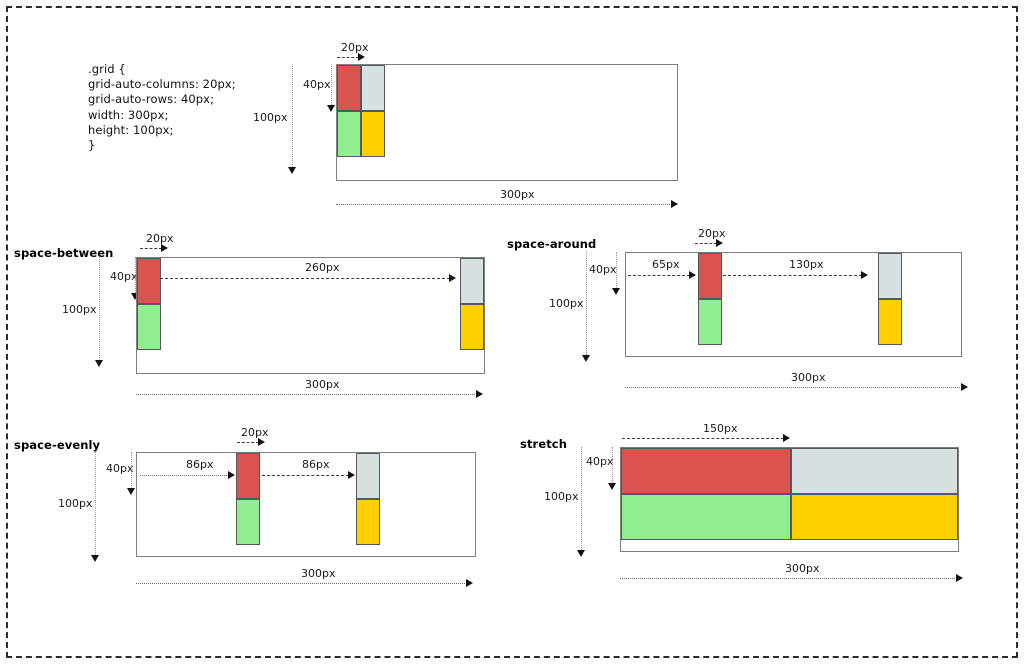 Image resolution: width=1024 pixels, height=664 pixels. Describe the element at coordinates (348, 57) in the screenshot. I see `cell-width-dimline-default` at that location.